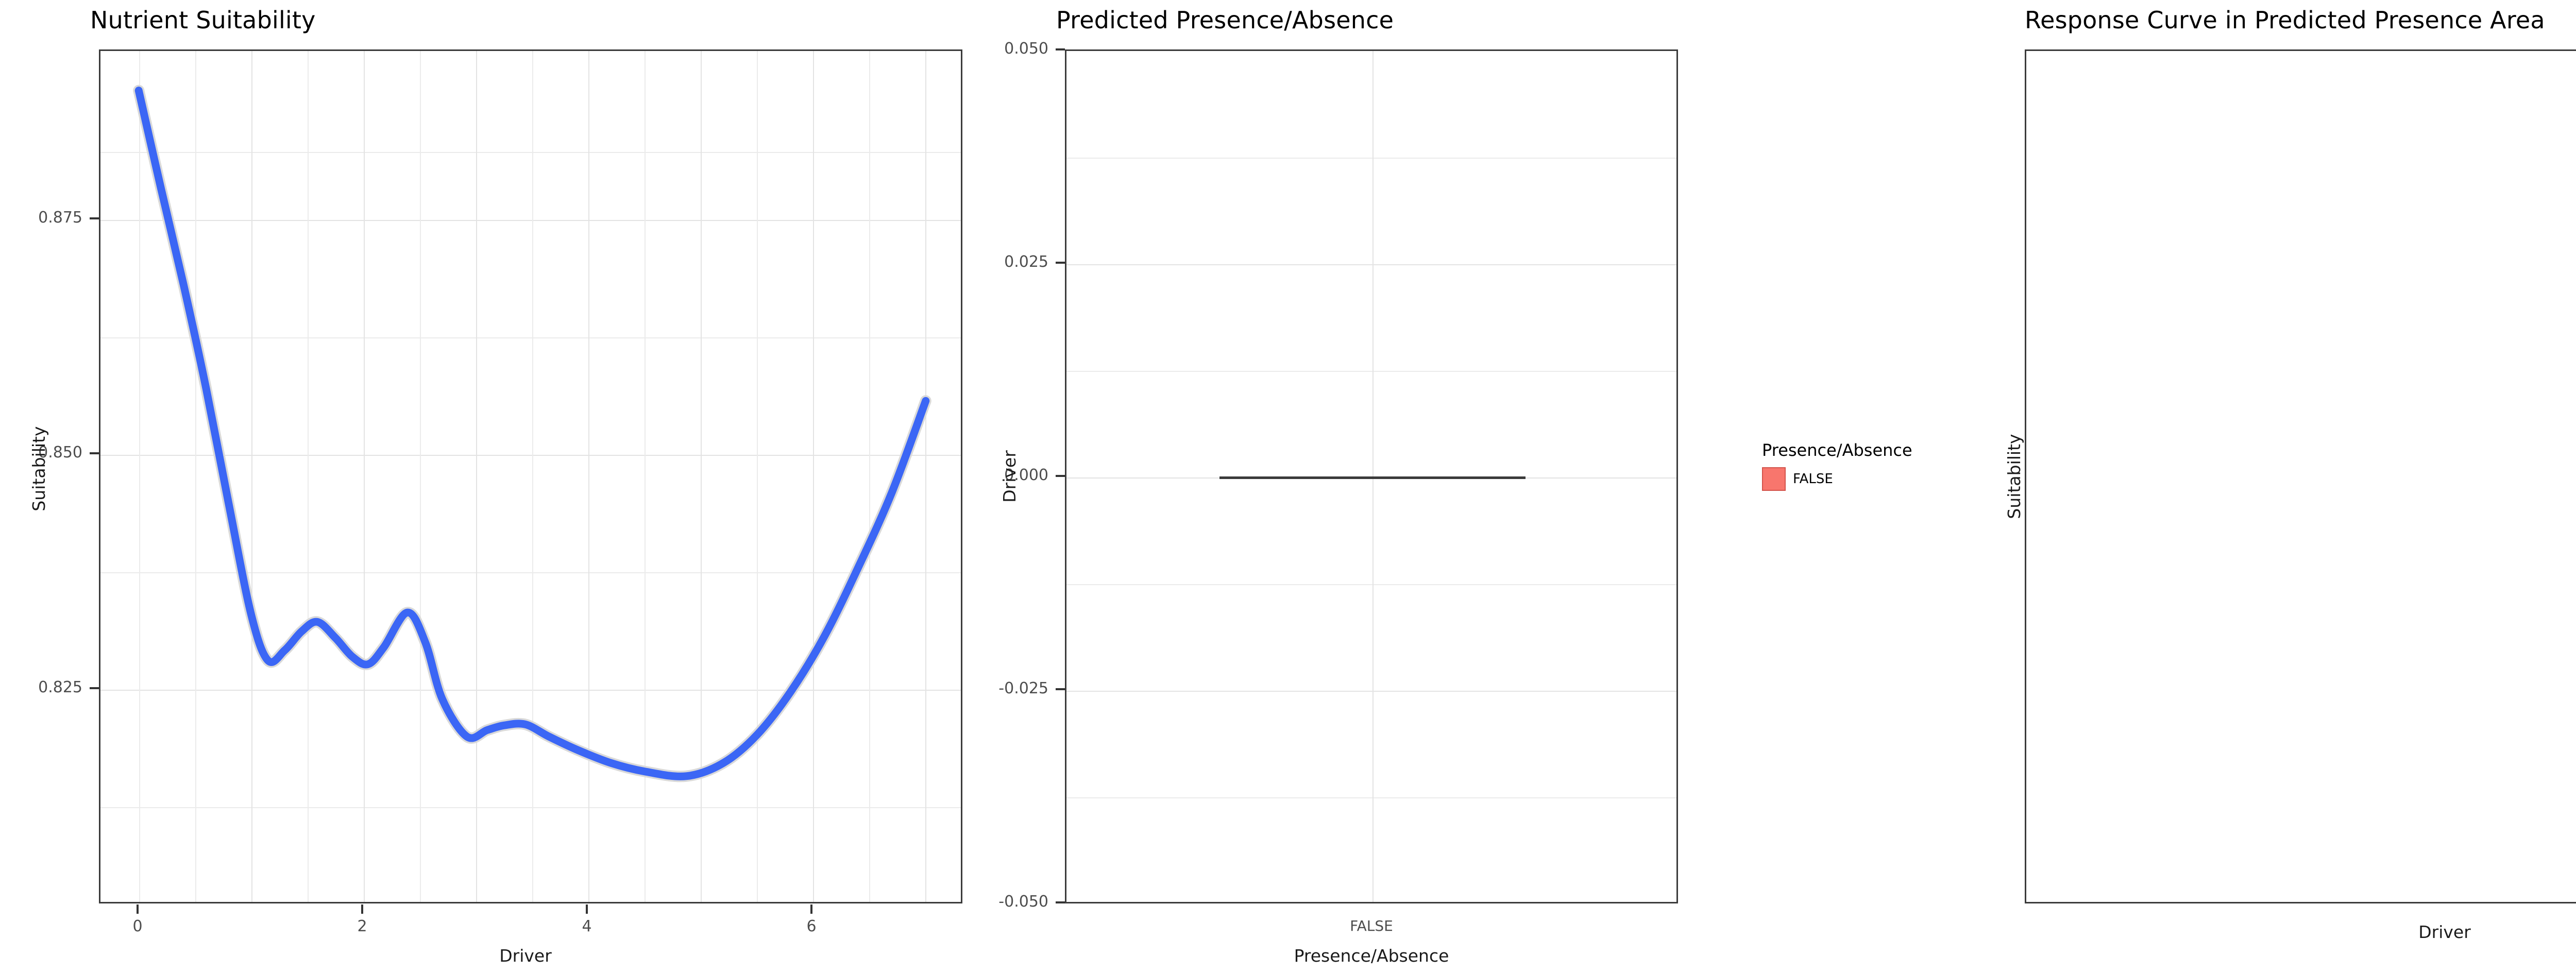 The width and height of the screenshot is (2576, 973). What do you see at coordinates (362, 926) in the screenshot?
I see `x-tick-label: 2` at bounding box center [362, 926].